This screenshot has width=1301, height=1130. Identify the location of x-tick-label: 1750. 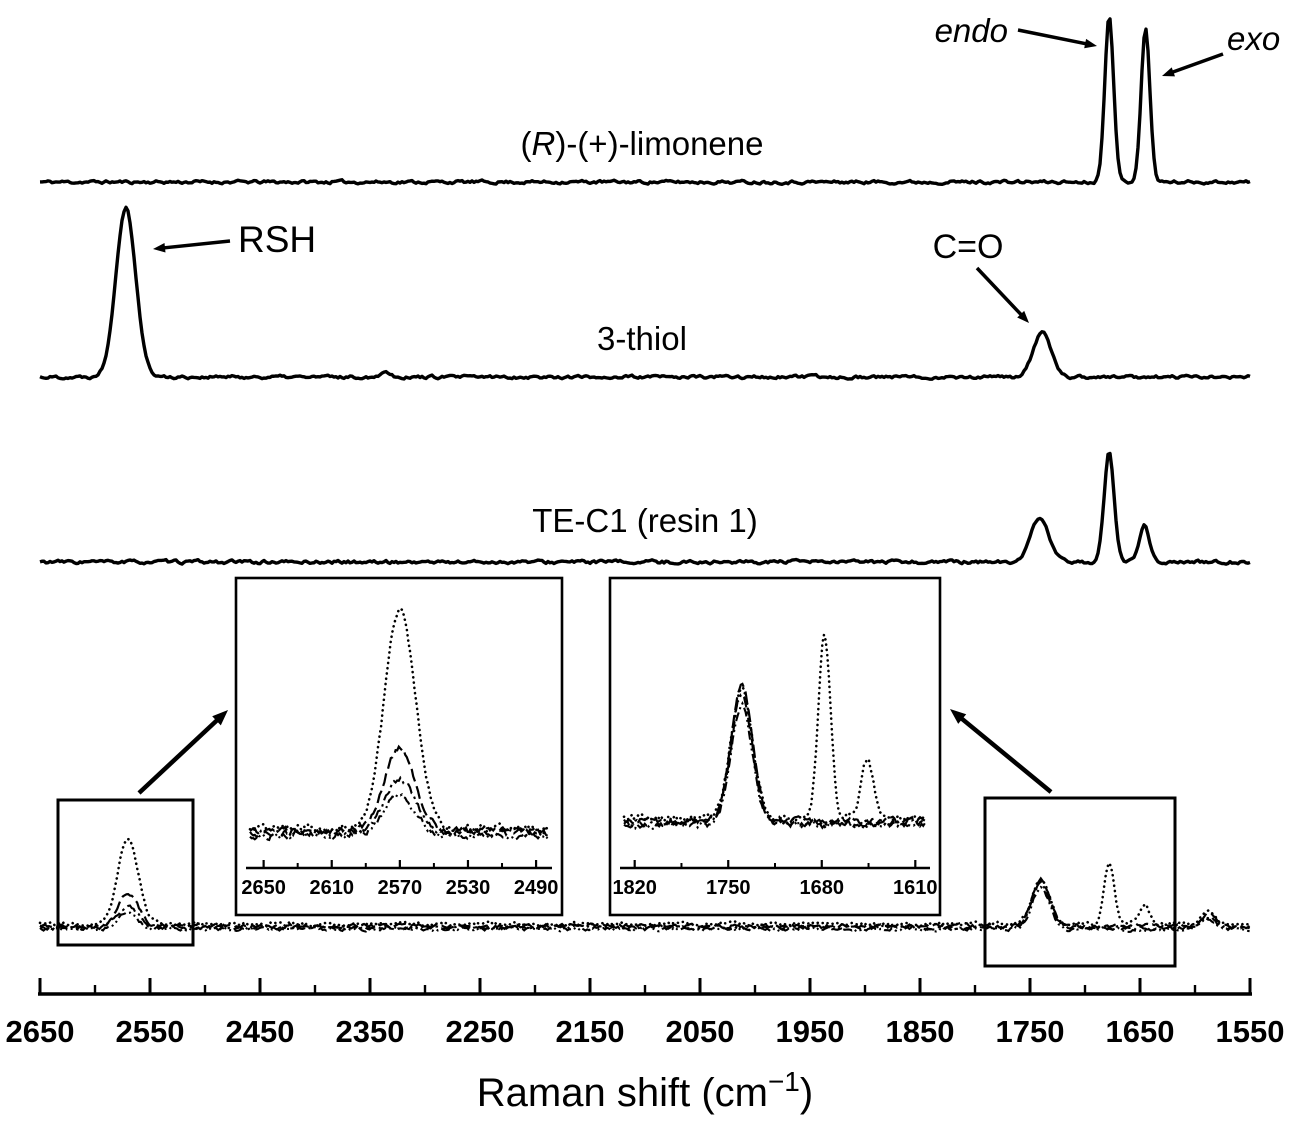
(1030, 1031).